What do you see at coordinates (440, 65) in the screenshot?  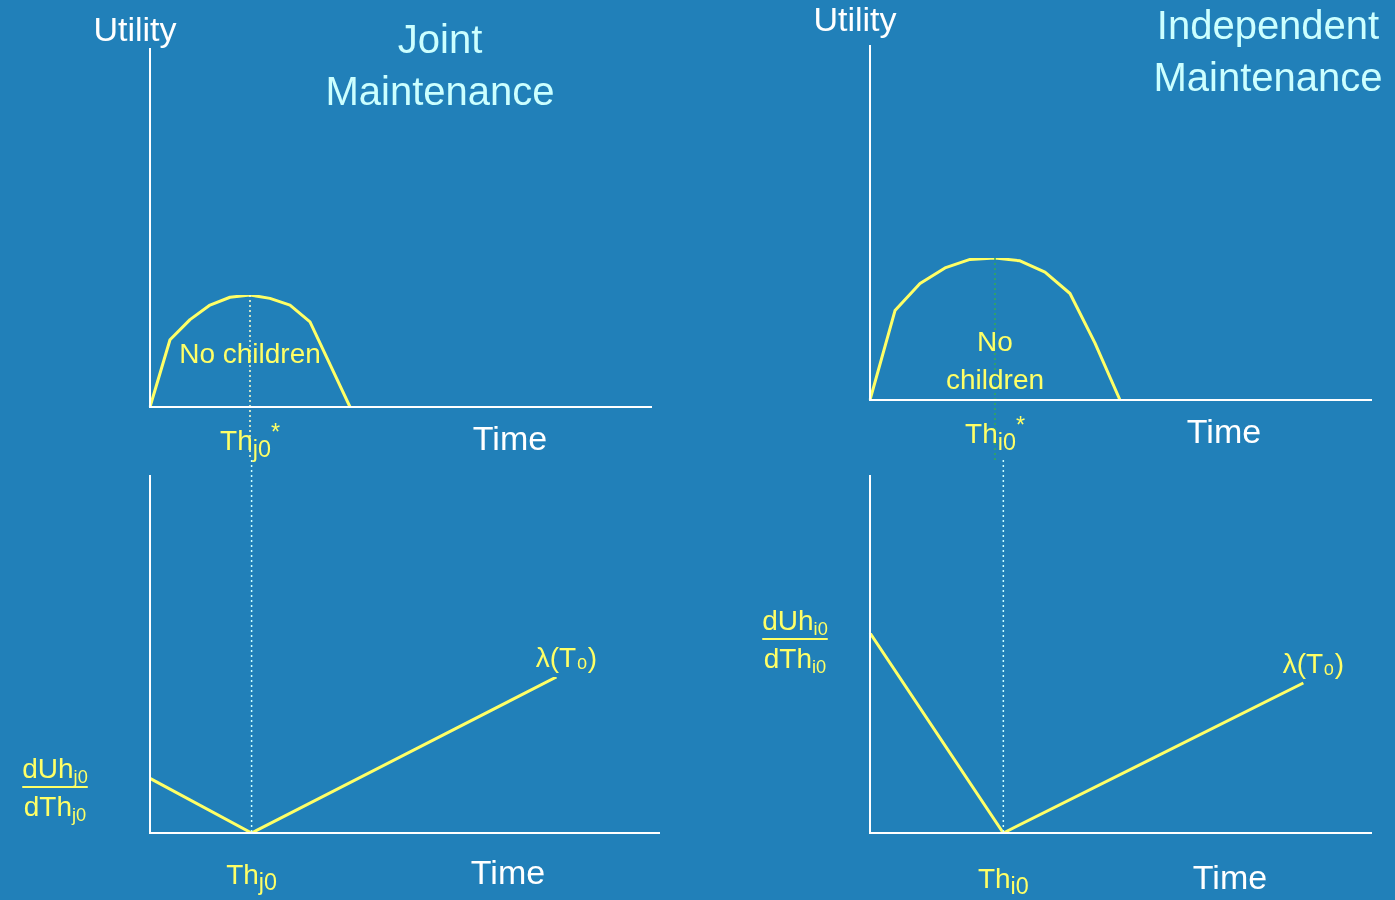 I see `chart-title: Joint Maintenance` at bounding box center [440, 65].